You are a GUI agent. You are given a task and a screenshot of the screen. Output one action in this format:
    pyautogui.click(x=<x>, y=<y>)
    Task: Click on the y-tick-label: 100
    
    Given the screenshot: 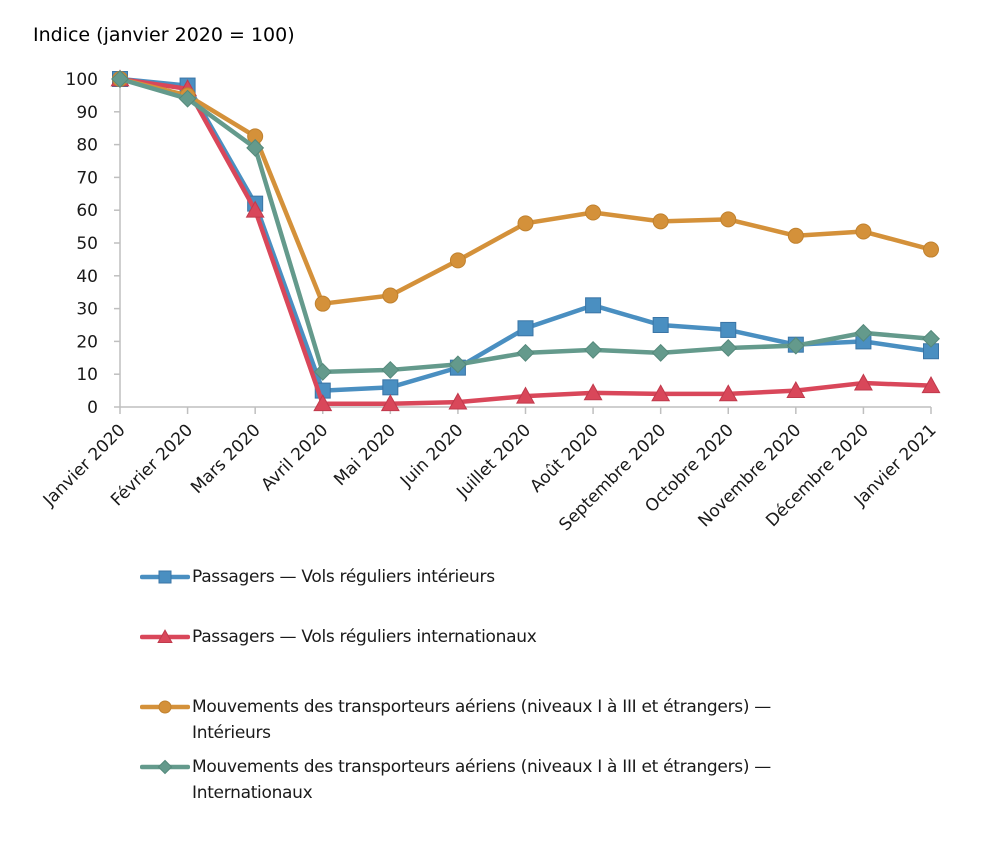 What is the action you would take?
    pyautogui.click(x=82, y=80)
    